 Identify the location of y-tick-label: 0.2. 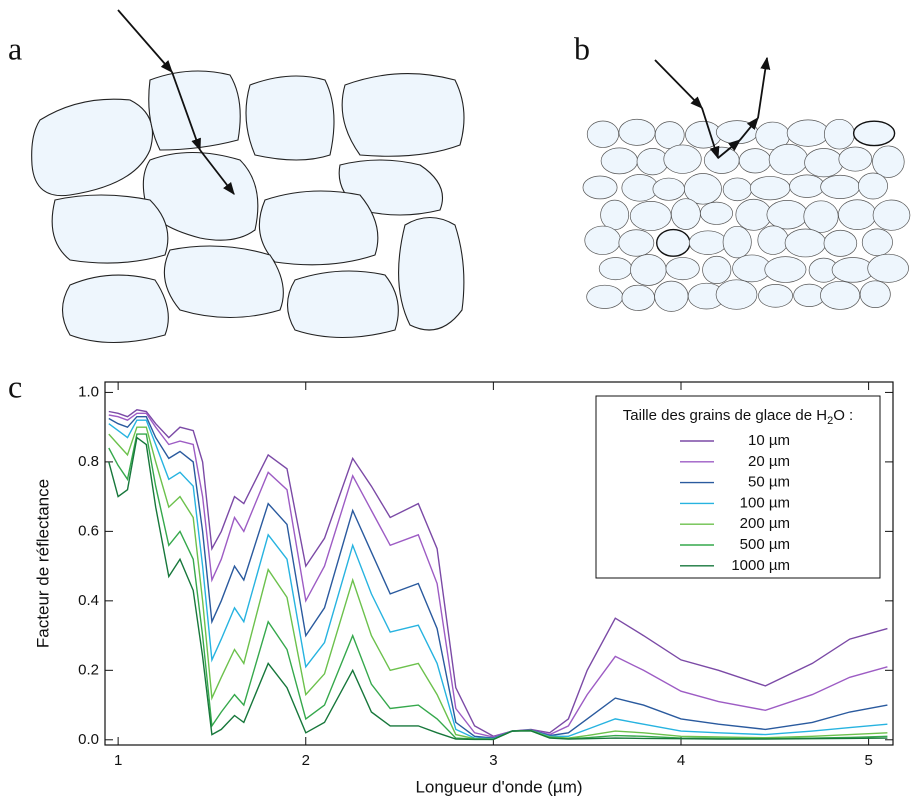
(88, 669).